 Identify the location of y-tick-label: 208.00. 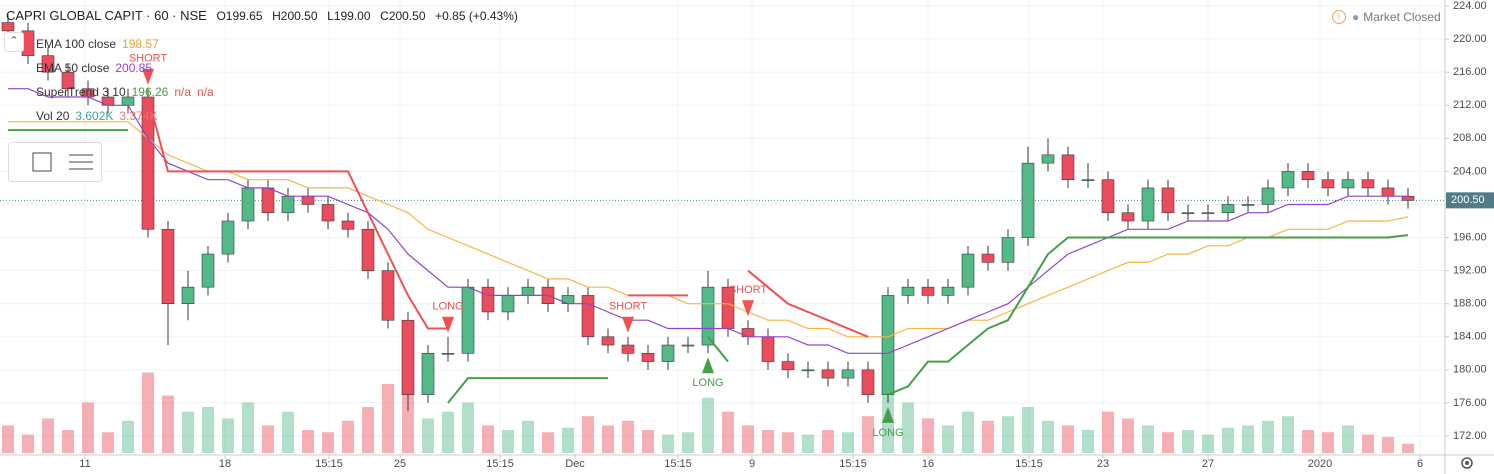
(1470, 138).